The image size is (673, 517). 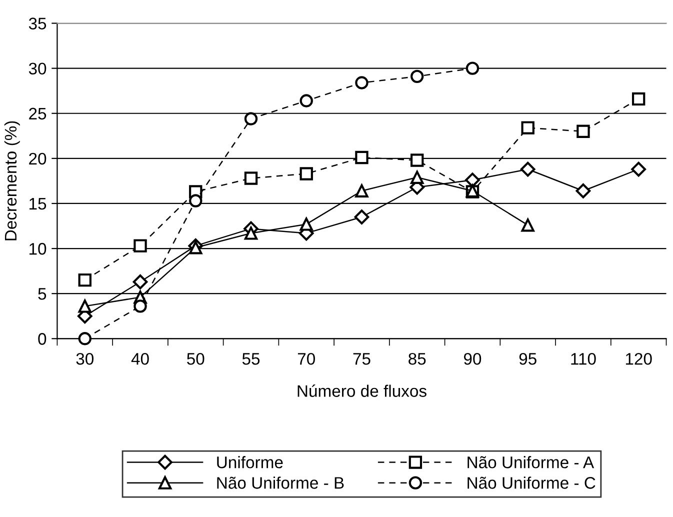 What do you see at coordinates (42, 294) in the screenshot?
I see `y-tick-label: 5` at bounding box center [42, 294].